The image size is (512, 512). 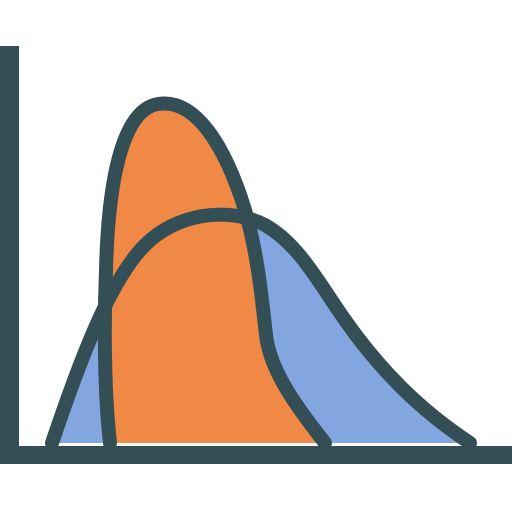 What do you see at coordinates (9, 255) in the screenshot?
I see `y-axis-line` at bounding box center [9, 255].